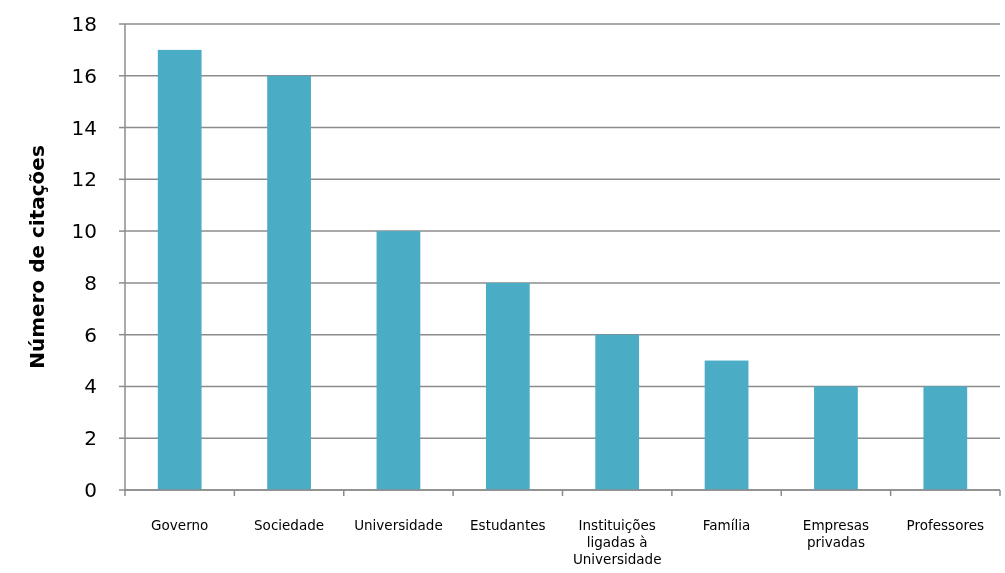  I want to click on y-tick-label: 6, so click(90, 334).